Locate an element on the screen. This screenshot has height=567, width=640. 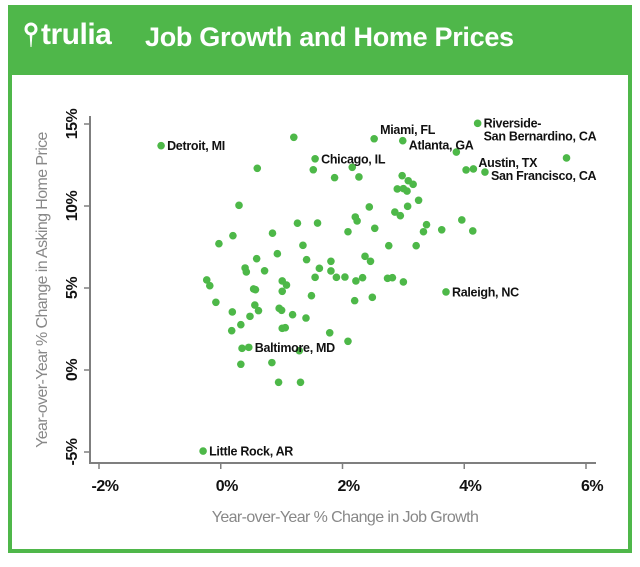
x-tick-label: 4% is located at coordinates (470, 486).